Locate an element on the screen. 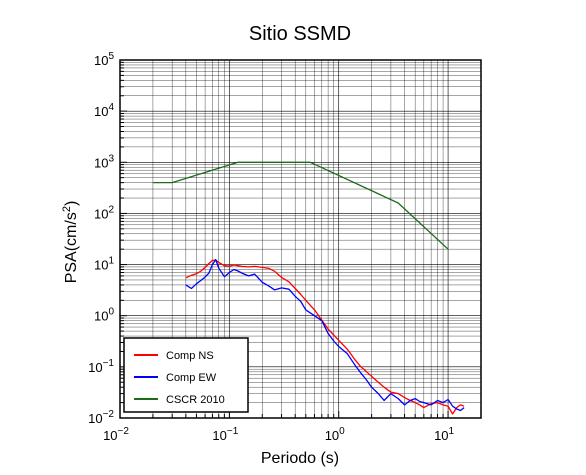  y-axis-label: PSA(cm/s2) is located at coordinates (70, 242).